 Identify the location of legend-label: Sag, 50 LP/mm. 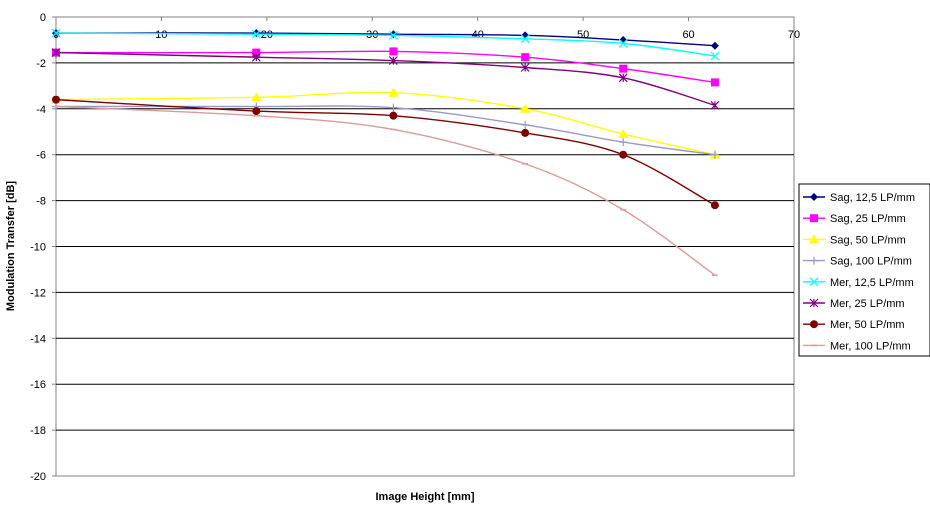
(868, 240).